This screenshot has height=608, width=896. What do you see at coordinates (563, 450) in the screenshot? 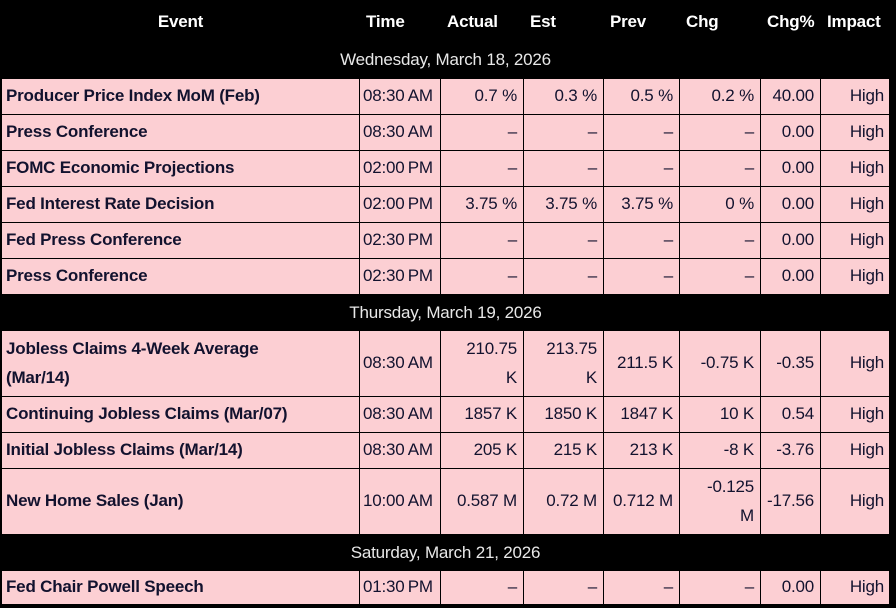
I see `est-cell: 215 K` at bounding box center [563, 450].